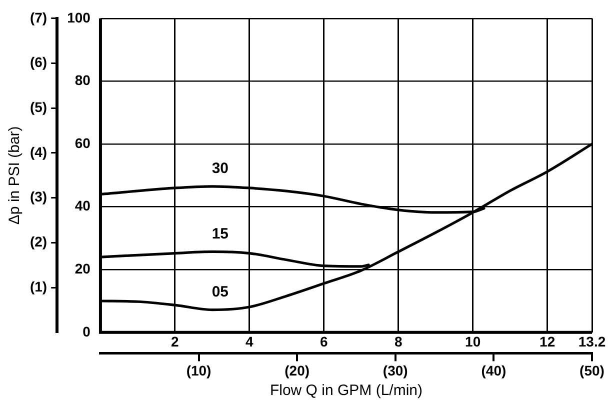  I want to click on y-tick-label: 20, so click(82, 268).